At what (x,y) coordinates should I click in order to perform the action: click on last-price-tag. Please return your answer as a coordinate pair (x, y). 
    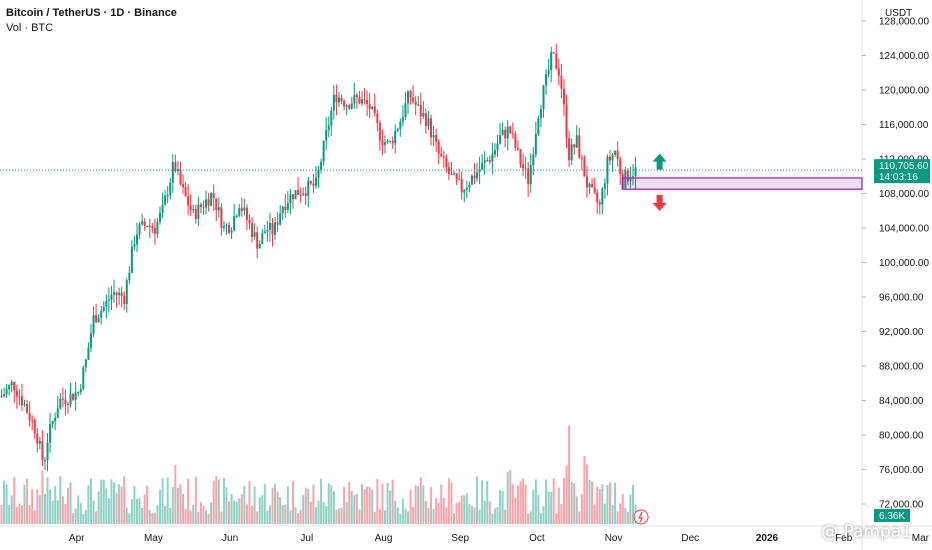
    Looking at the image, I should click on (902, 171).